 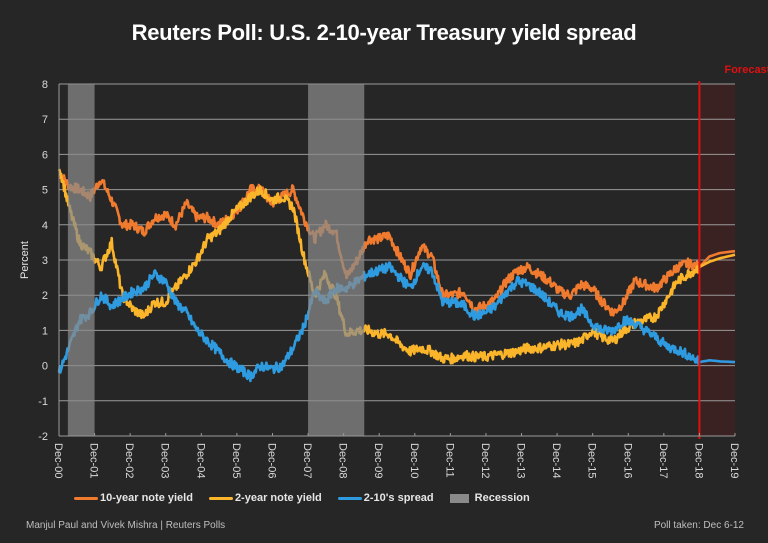 What do you see at coordinates (220, 498) in the screenshot?
I see `legend-swatch-2-year` at bounding box center [220, 498].